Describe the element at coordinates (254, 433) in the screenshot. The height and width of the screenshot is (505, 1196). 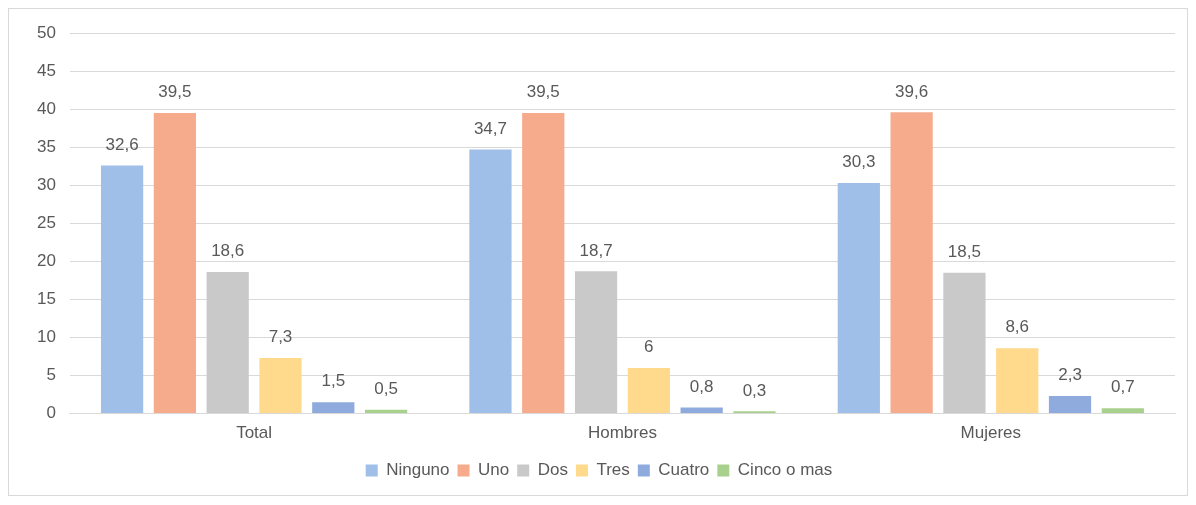
I see `x-tick-label: Total` at that location.